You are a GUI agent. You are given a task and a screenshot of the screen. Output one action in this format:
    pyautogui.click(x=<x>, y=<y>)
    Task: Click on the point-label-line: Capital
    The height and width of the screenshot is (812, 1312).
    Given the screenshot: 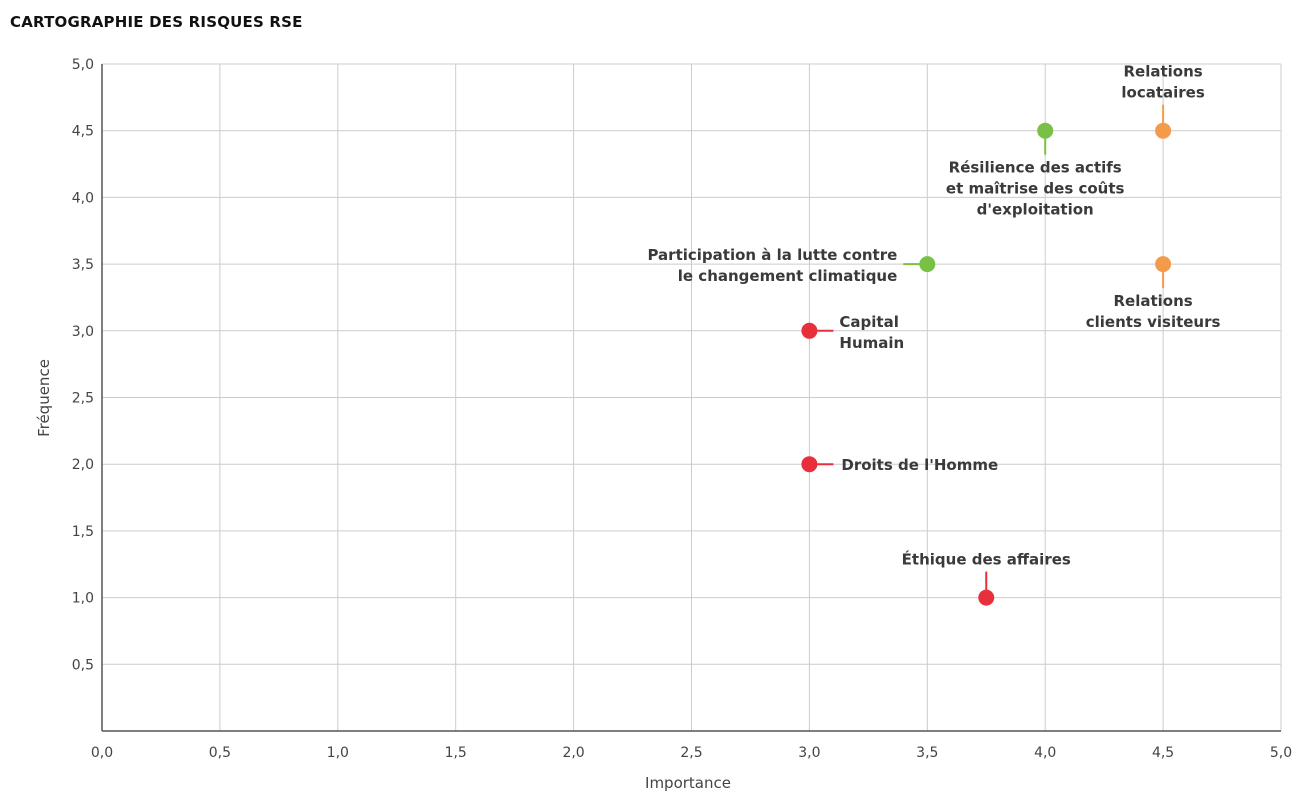 What is the action you would take?
    pyautogui.click(x=868, y=322)
    